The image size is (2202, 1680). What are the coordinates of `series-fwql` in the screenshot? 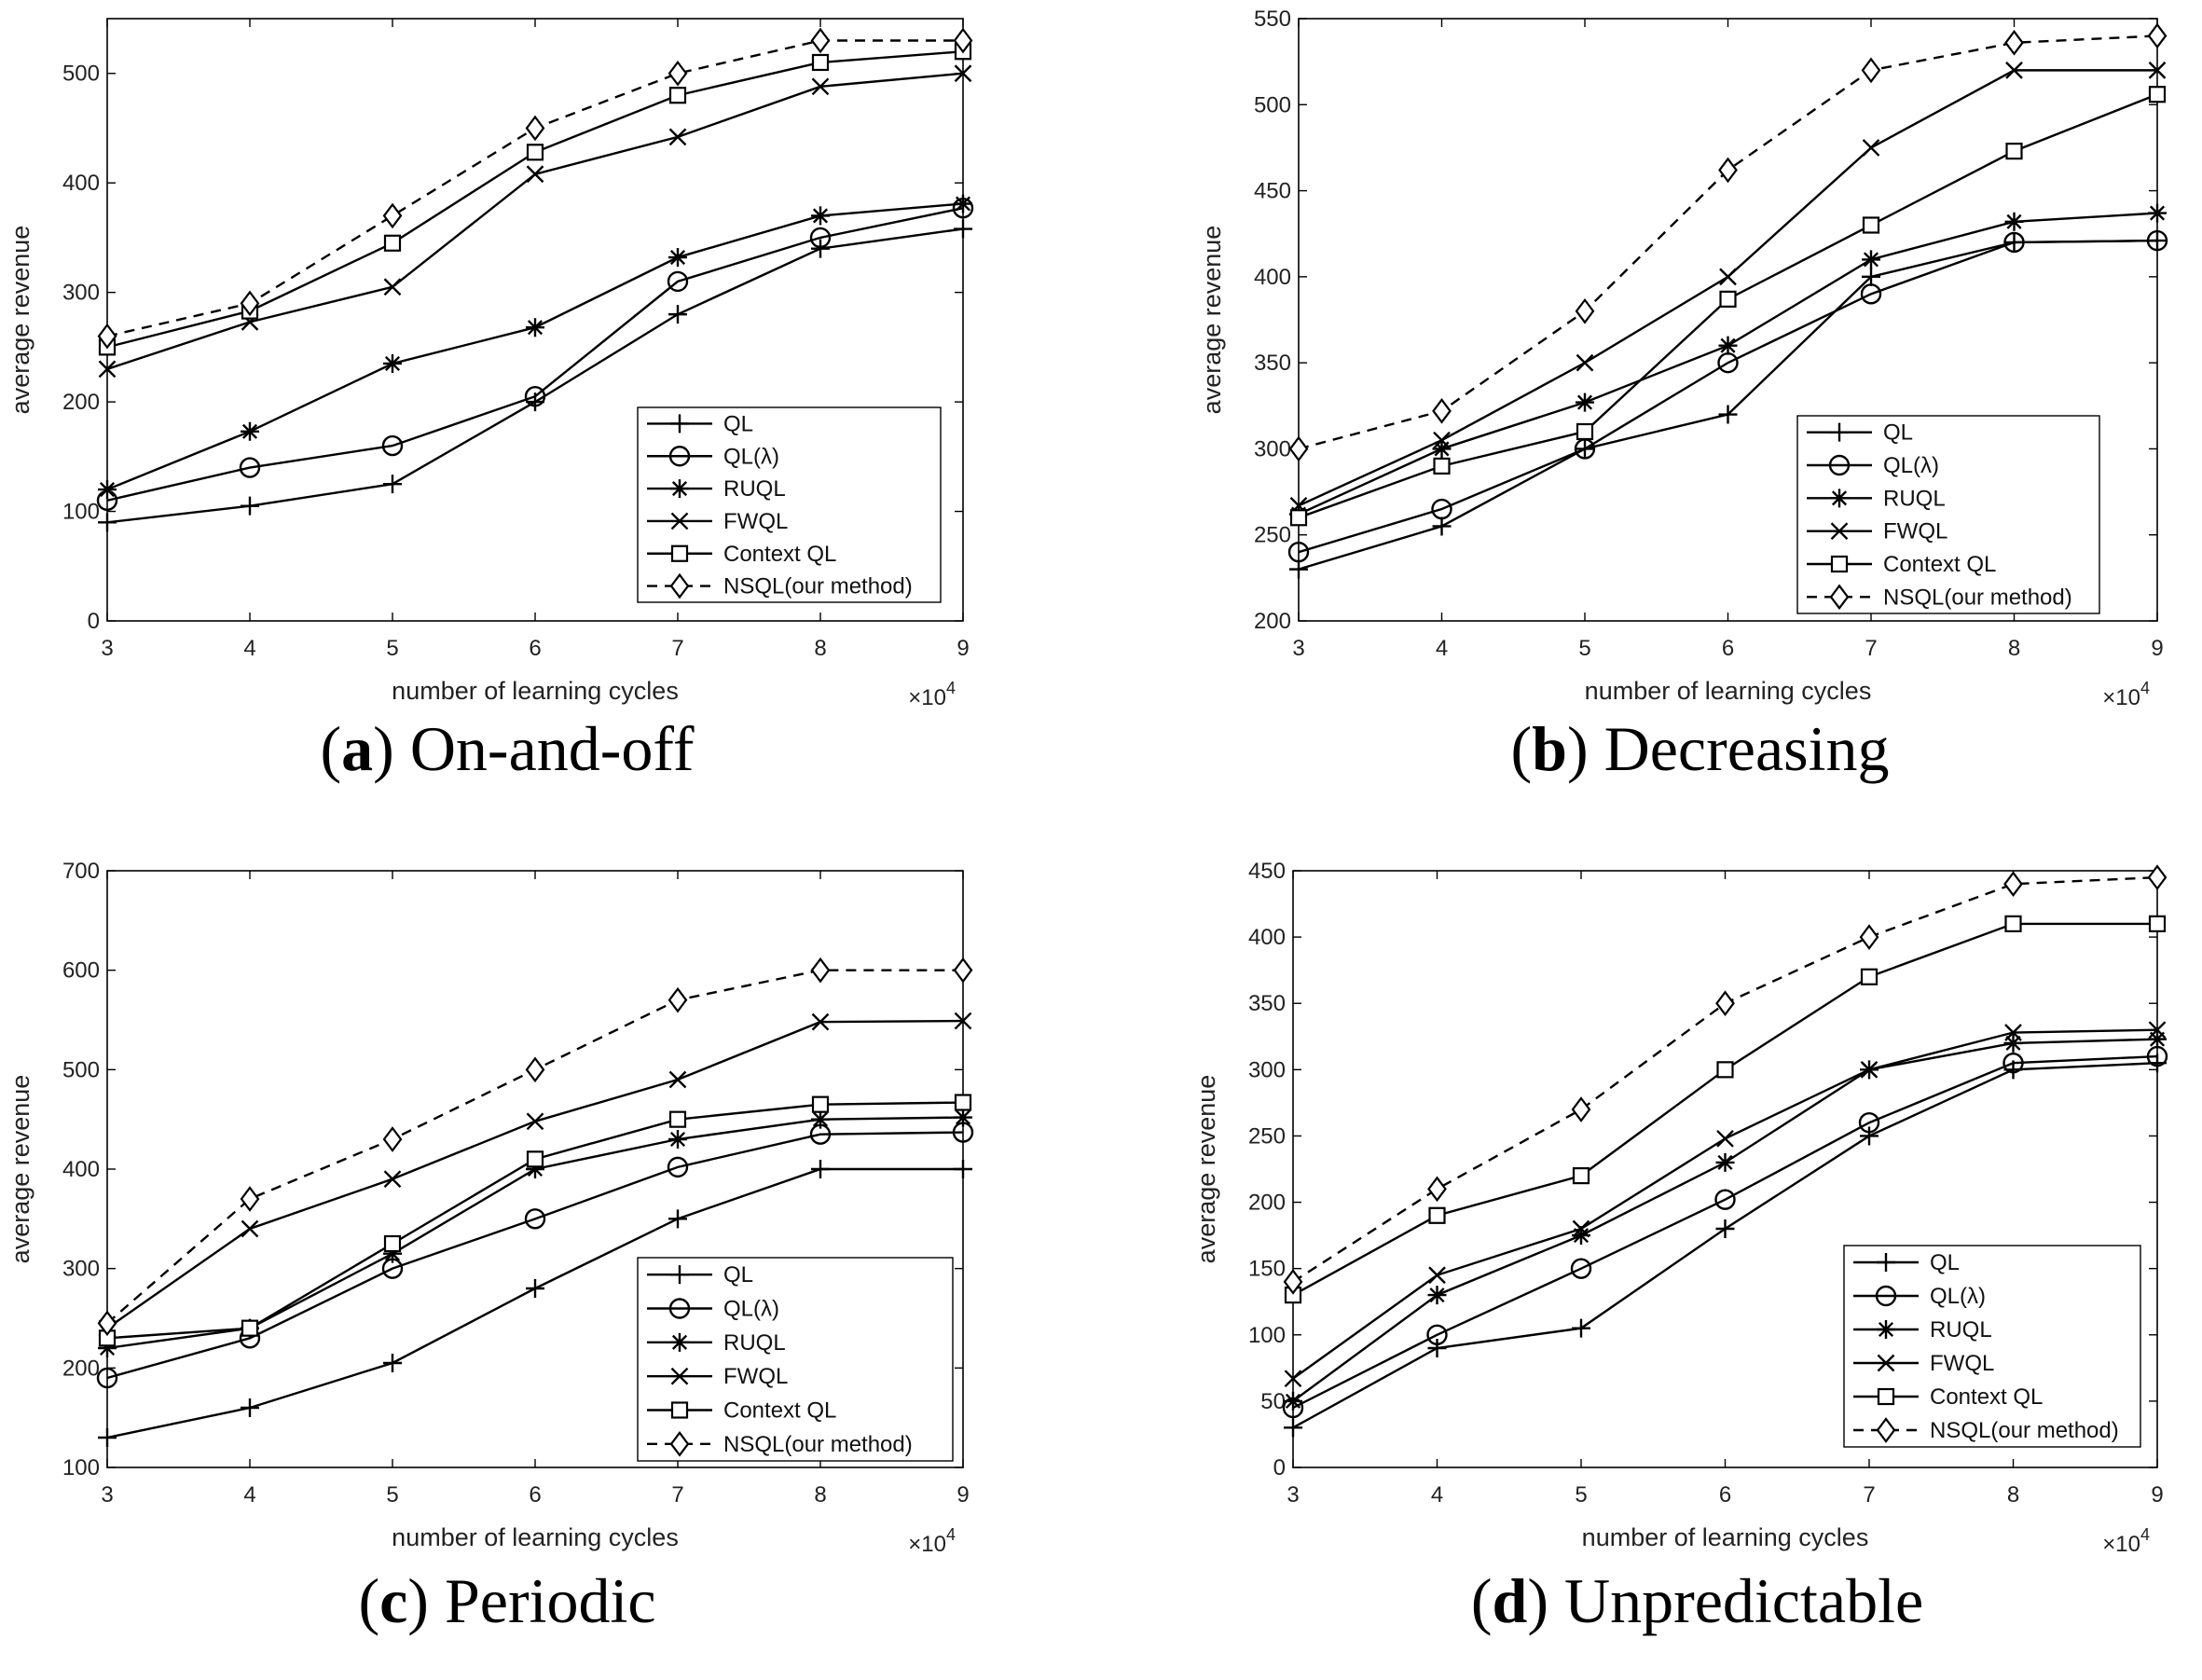 It's located at (1725, 1204).